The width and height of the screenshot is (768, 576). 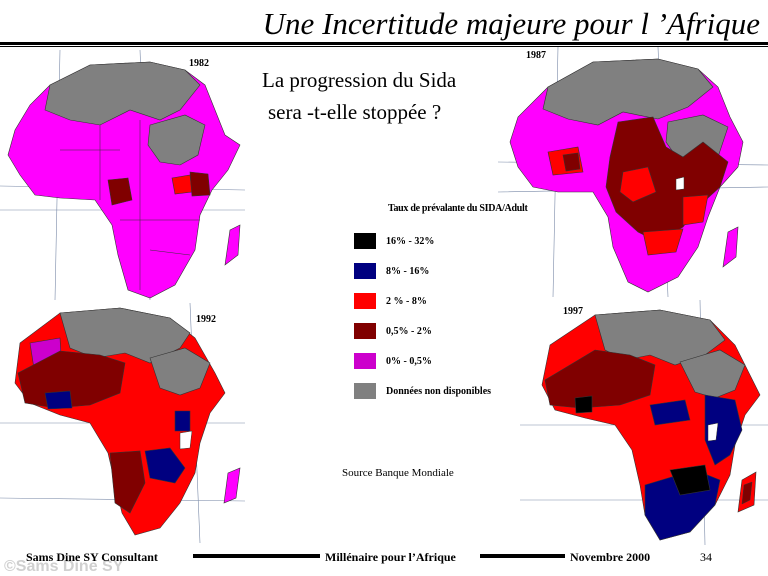 What do you see at coordinates (522, 556) in the screenshot?
I see `footer-rule-right` at bounding box center [522, 556].